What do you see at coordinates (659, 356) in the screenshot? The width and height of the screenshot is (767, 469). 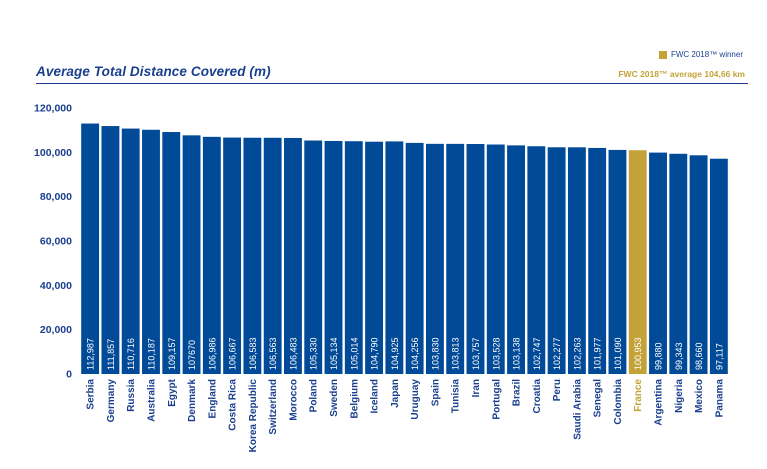 I see `data-label: 99,880` at bounding box center [659, 356].